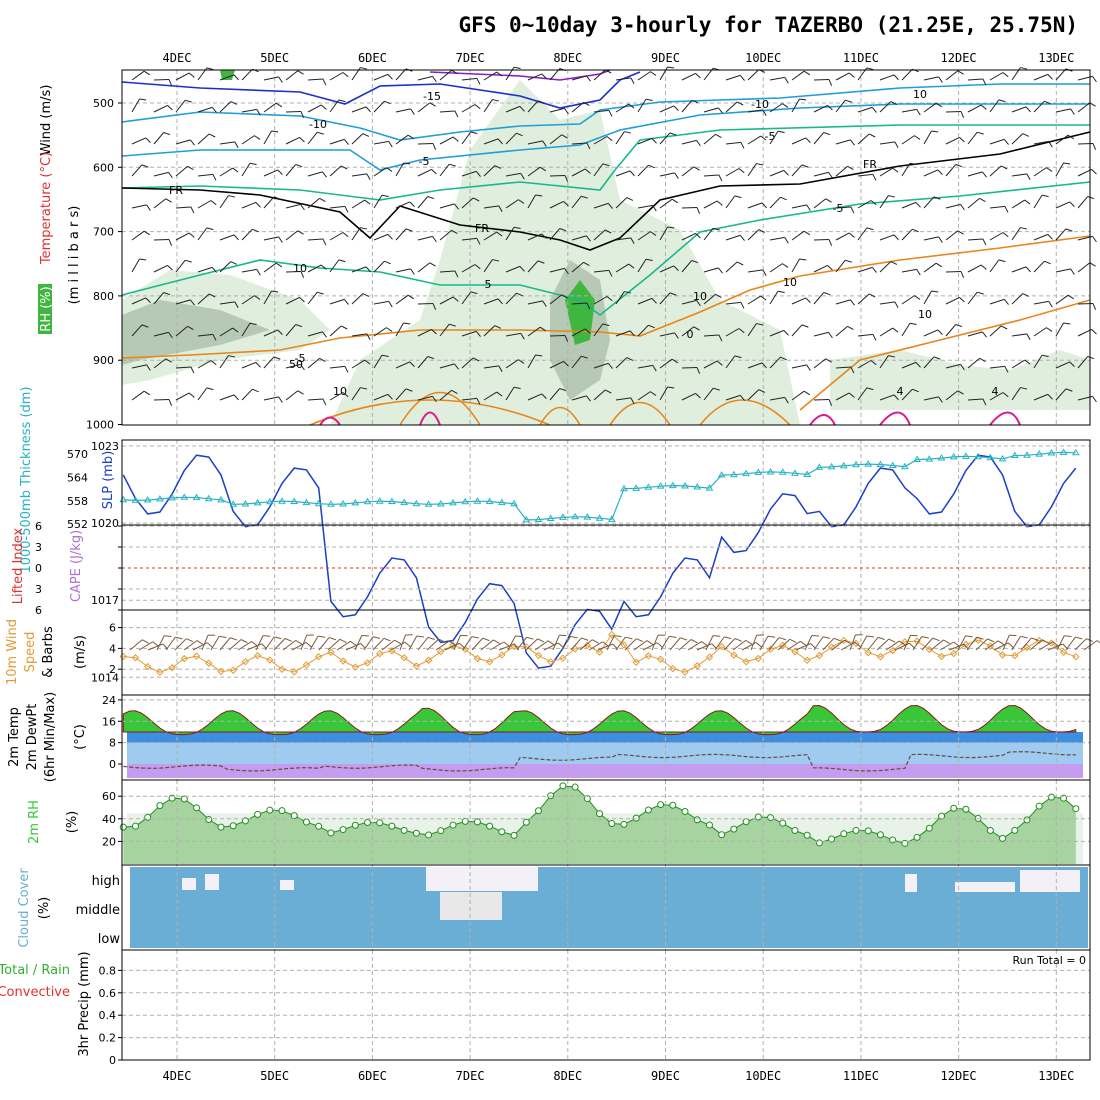 Image resolution: width=1100 pixels, height=1100 pixels. I want to click on precip-ytick-label: 0.8, so click(108, 970).